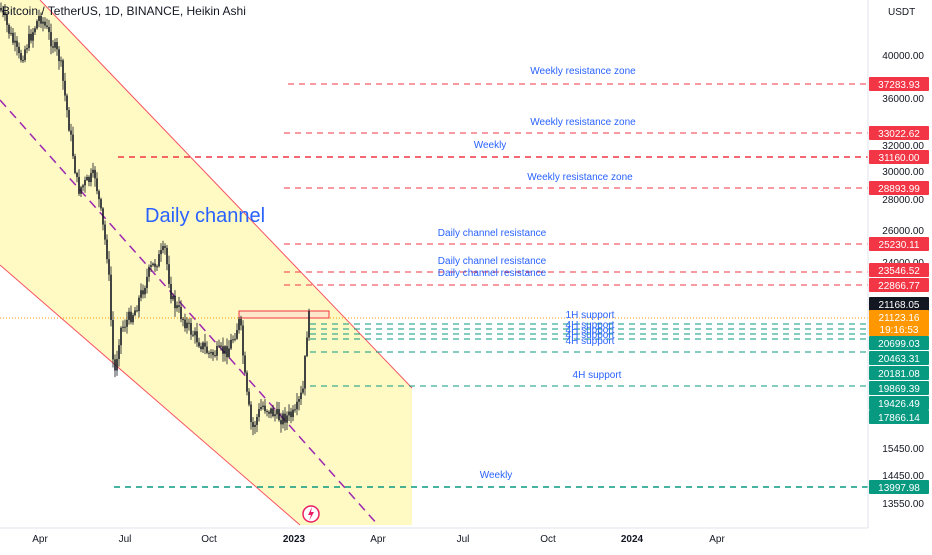 The width and height of the screenshot is (932, 555). I want to click on svg-text: 23546.52, so click(899, 271).